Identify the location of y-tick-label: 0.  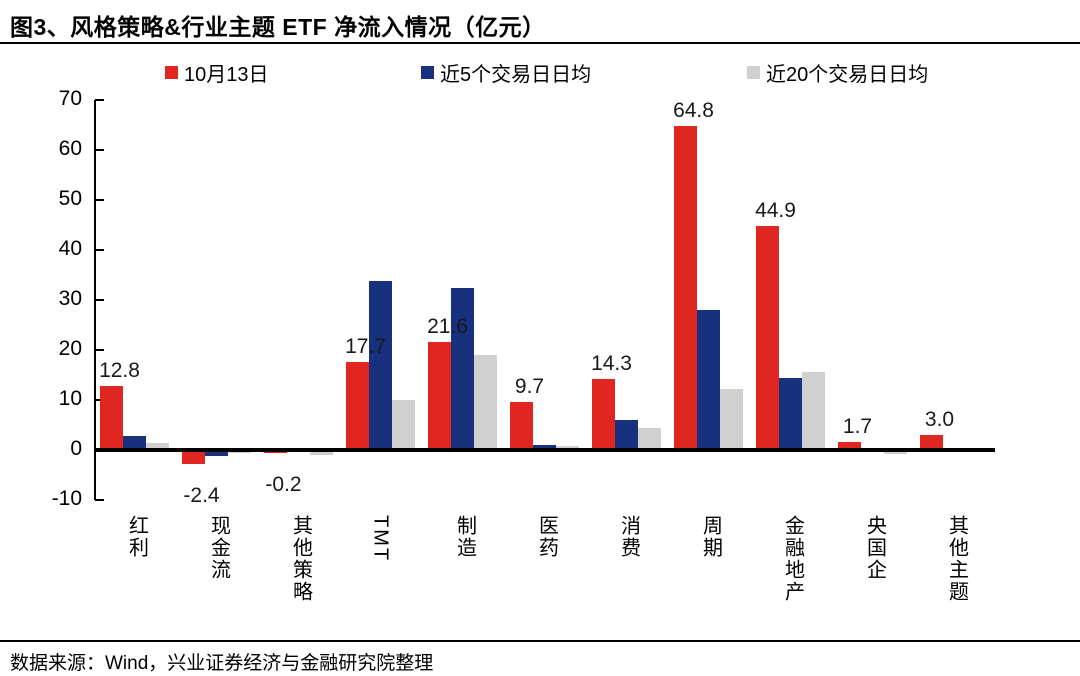
(76, 448).